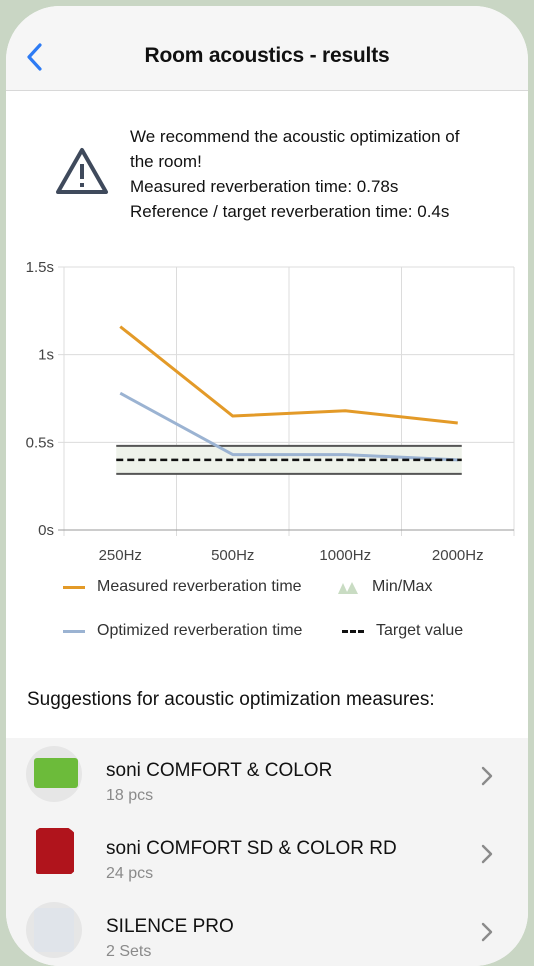 Image resolution: width=534 pixels, height=966 pixels. Describe the element at coordinates (46, 355) in the screenshot. I see `y-tick-label: 1s` at that location.